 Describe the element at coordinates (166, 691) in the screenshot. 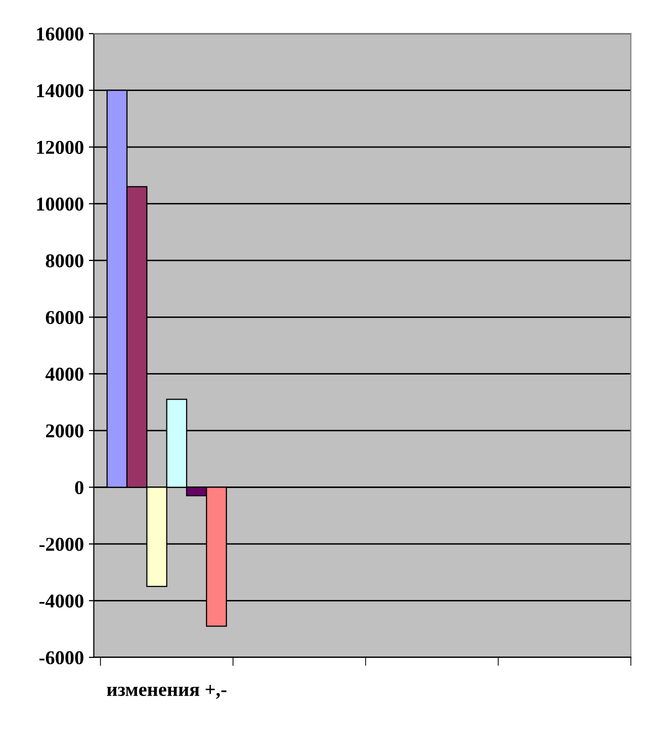

I see `x-tick-label: изменения +,-` at that location.